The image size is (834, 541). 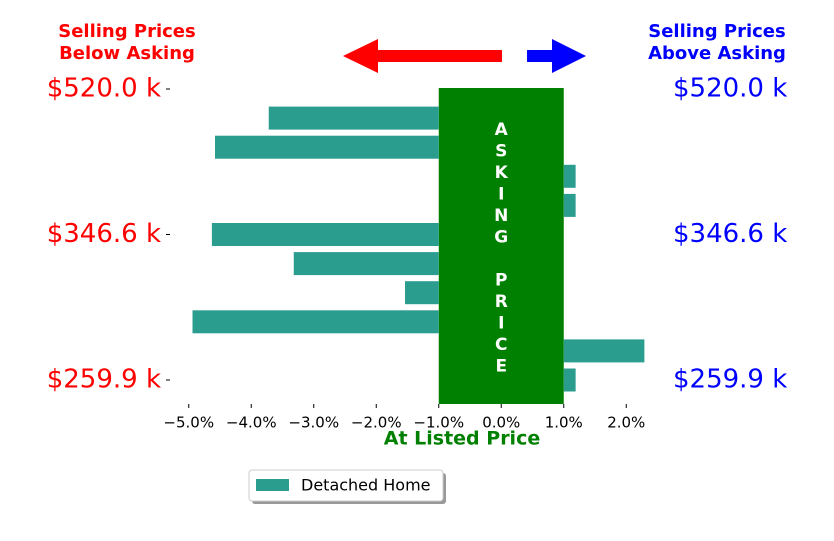 I want to click on x-tick-label: −5.0%, so click(x=188, y=423).